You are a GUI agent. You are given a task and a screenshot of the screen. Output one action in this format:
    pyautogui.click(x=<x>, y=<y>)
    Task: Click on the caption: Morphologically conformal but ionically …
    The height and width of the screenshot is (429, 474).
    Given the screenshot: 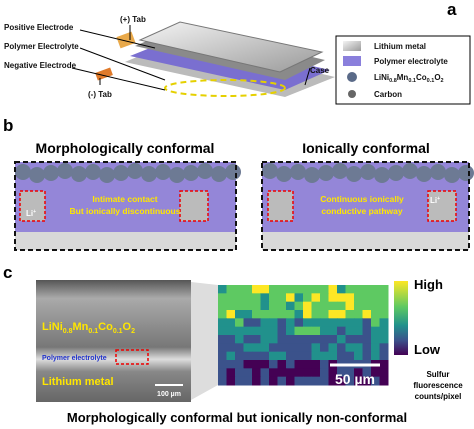 What is the action you would take?
    pyautogui.click(x=237, y=417)
    